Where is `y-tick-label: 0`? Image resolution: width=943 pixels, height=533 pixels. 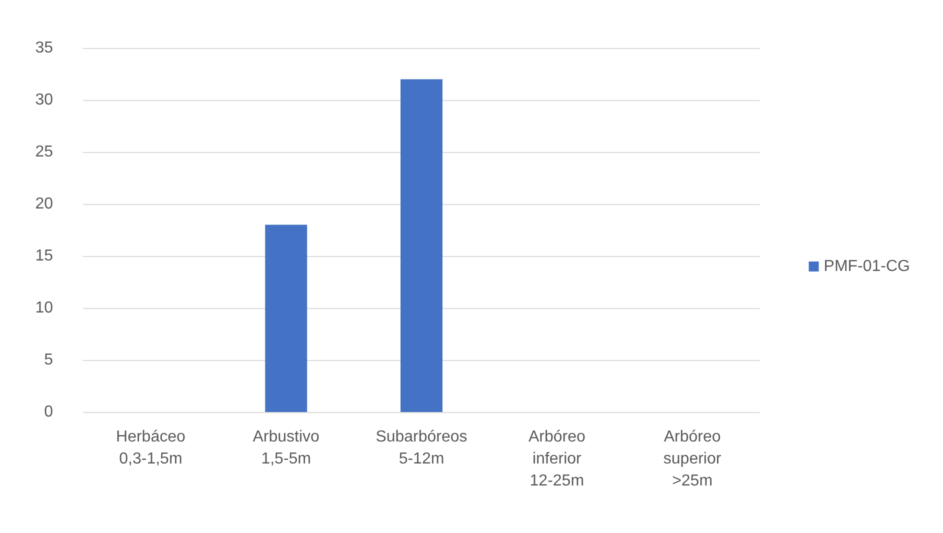 y-tick-label: 0 is located at coordinates (49, 412).